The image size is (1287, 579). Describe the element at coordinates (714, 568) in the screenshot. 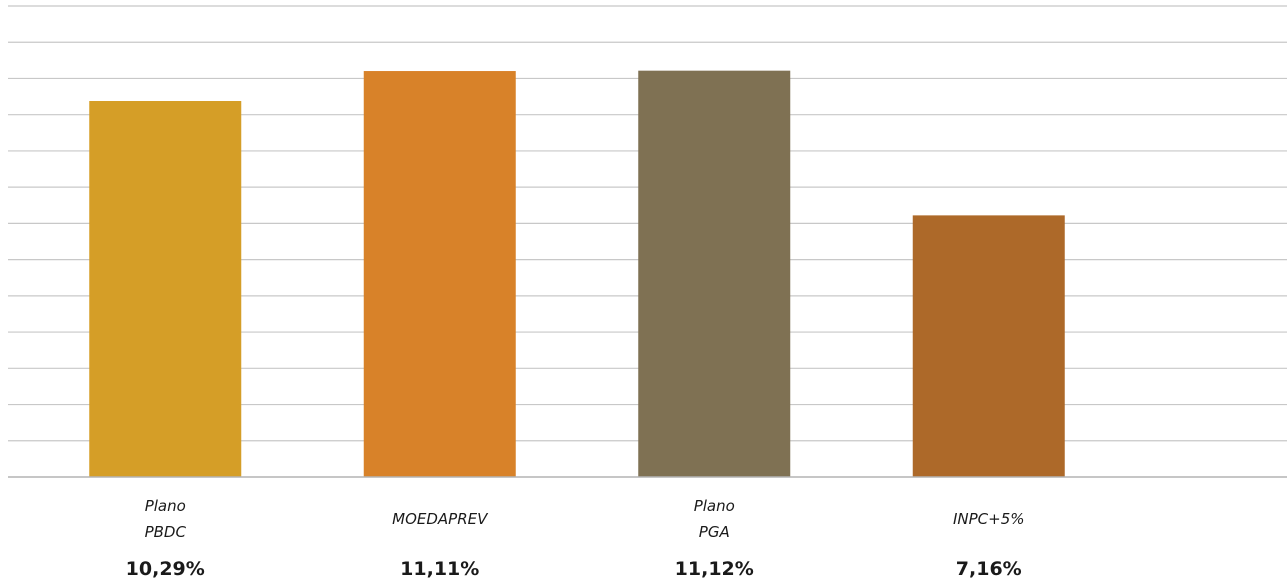

I see `value-label-2: 11,12%` at that location.